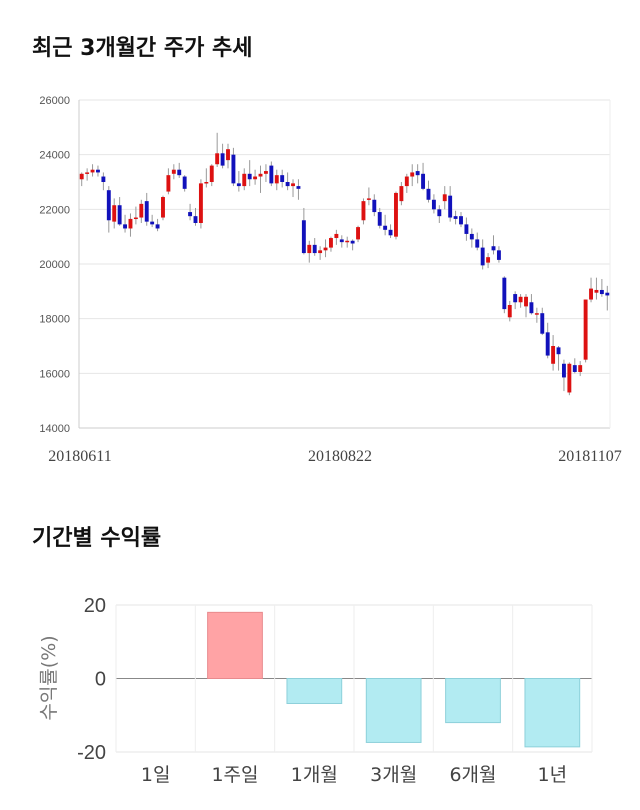 The width and height of the screenshot is (640, 810). Describe the element at coordinates (54, 156) in the screenshot. I see `candle-y-tick-label: 24000` at that location.